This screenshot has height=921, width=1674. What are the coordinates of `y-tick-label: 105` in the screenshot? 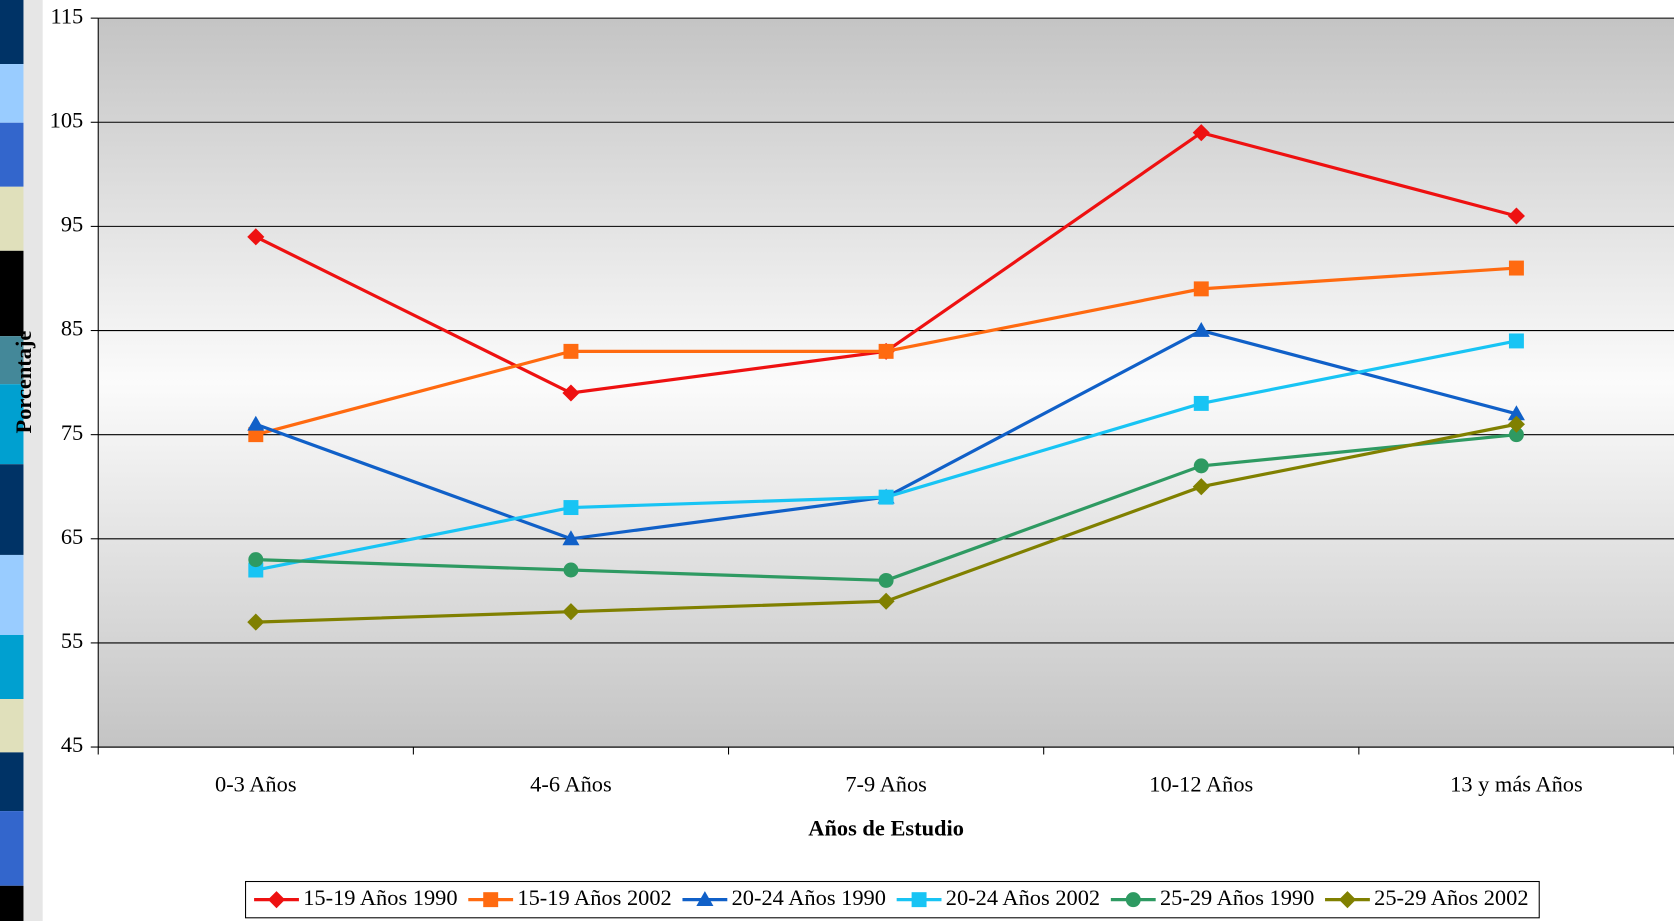 It's located at (67, 119).